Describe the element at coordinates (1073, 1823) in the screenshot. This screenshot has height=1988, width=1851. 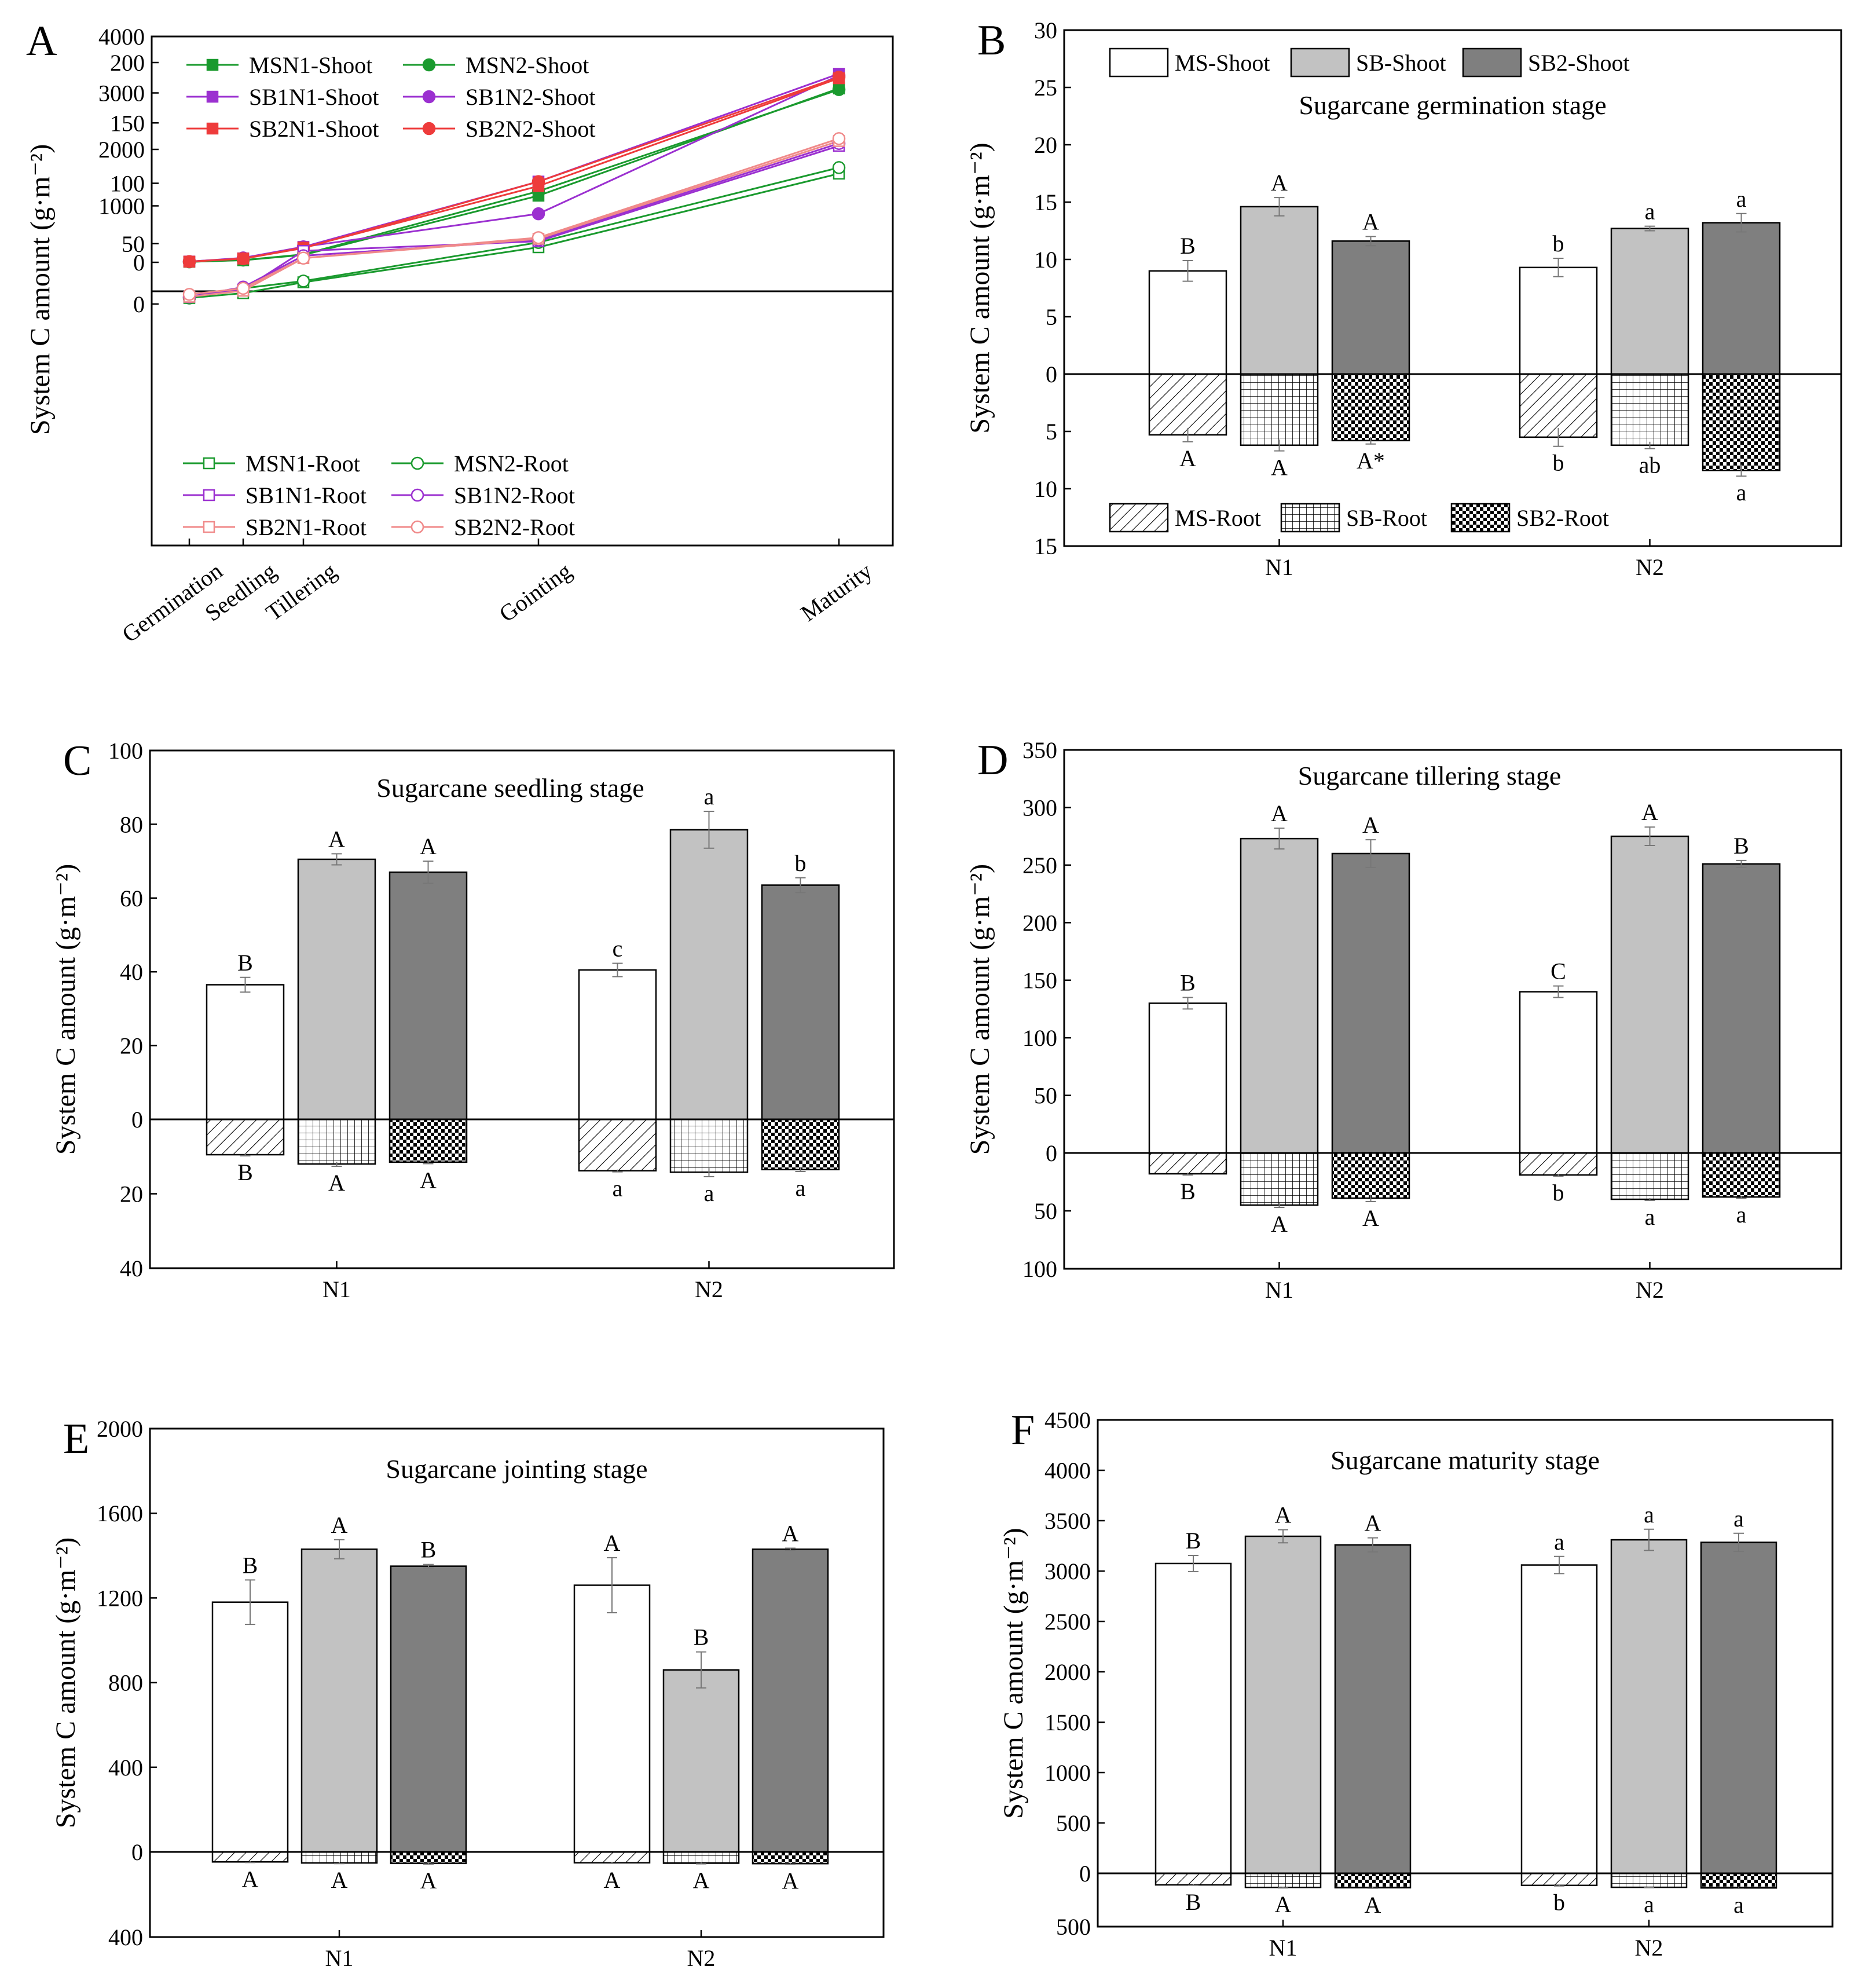
I see `y-tick-label: 500` at that location.